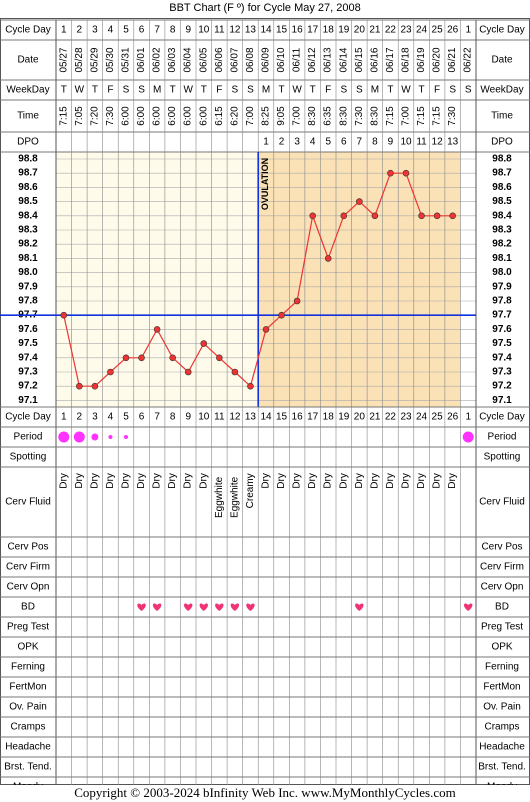 This screenshot has width=530, height=802. Describe the element at coordinates (142, 30) in the screenshot. I see `cycle_day-cell: 6` at that location.